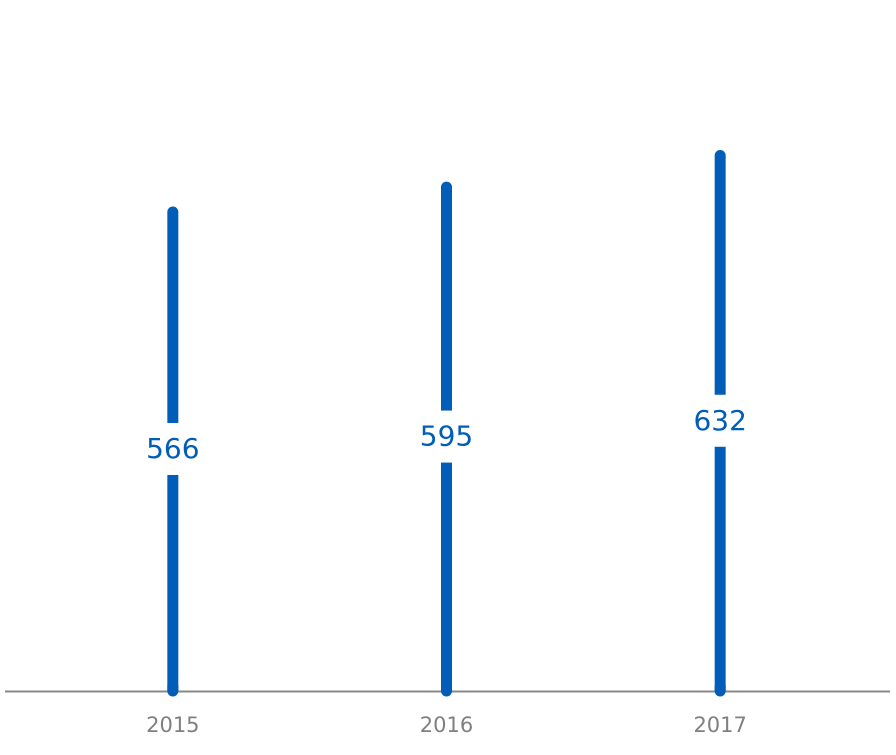 This screenshot has height=755, width=896. What do you see at coordinates (446, 725) in the screenshot?
I see `x-tick-label: 2016` at bounding box center [446, 725].